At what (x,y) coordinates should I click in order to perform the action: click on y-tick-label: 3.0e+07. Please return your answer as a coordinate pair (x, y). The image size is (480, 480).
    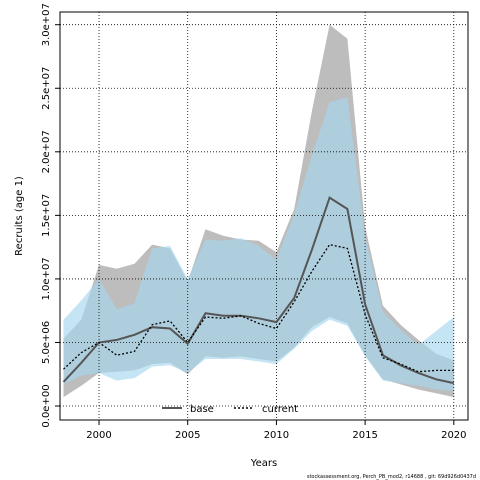
    Looking at the image, I should click on (46, 24).